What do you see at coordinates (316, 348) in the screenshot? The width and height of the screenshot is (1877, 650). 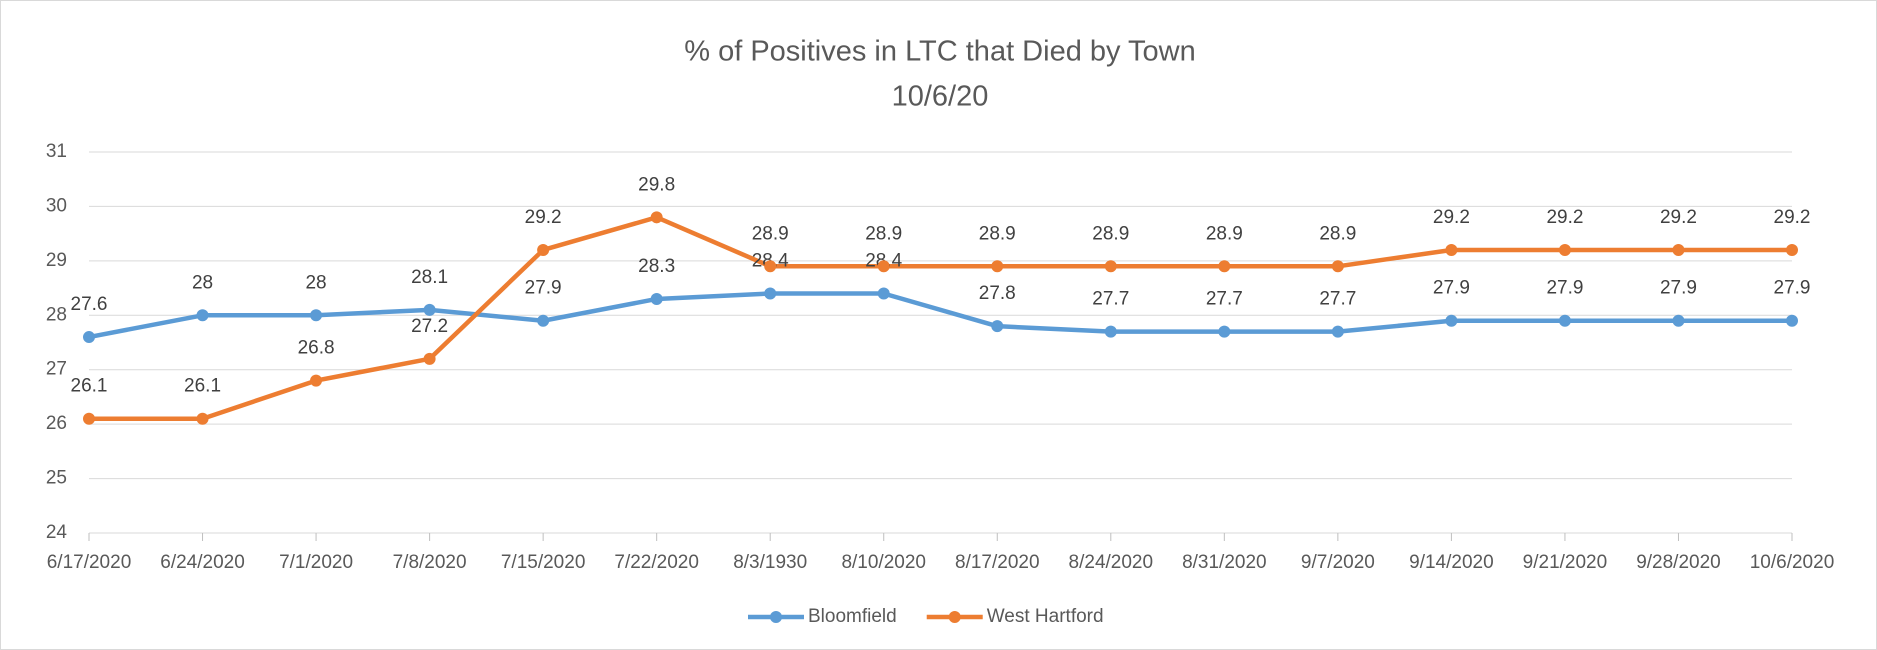 I see `data-label: 26.8` at bounding box center [316, 348].